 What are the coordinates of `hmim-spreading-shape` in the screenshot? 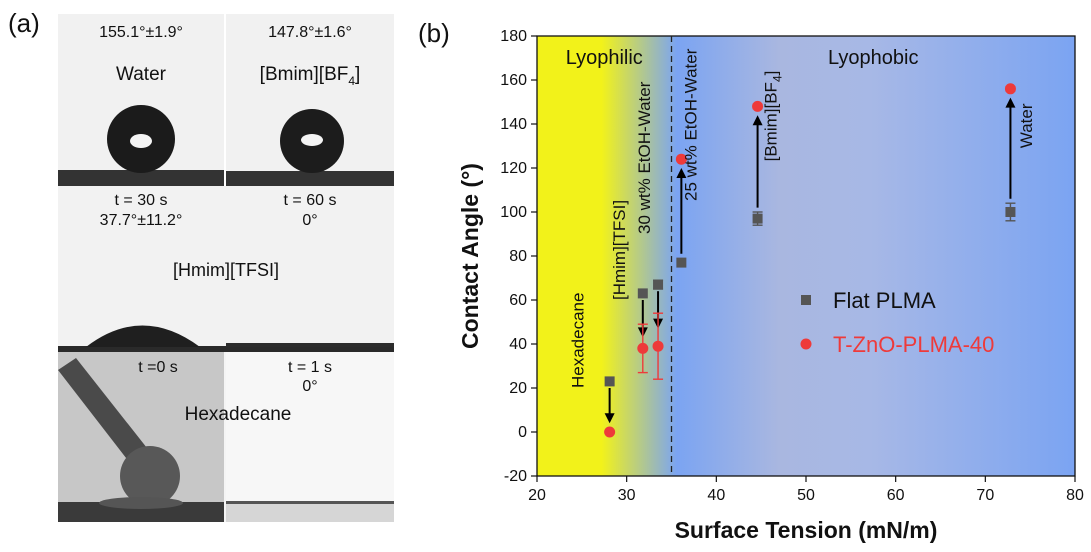 It's located at (226, 338).